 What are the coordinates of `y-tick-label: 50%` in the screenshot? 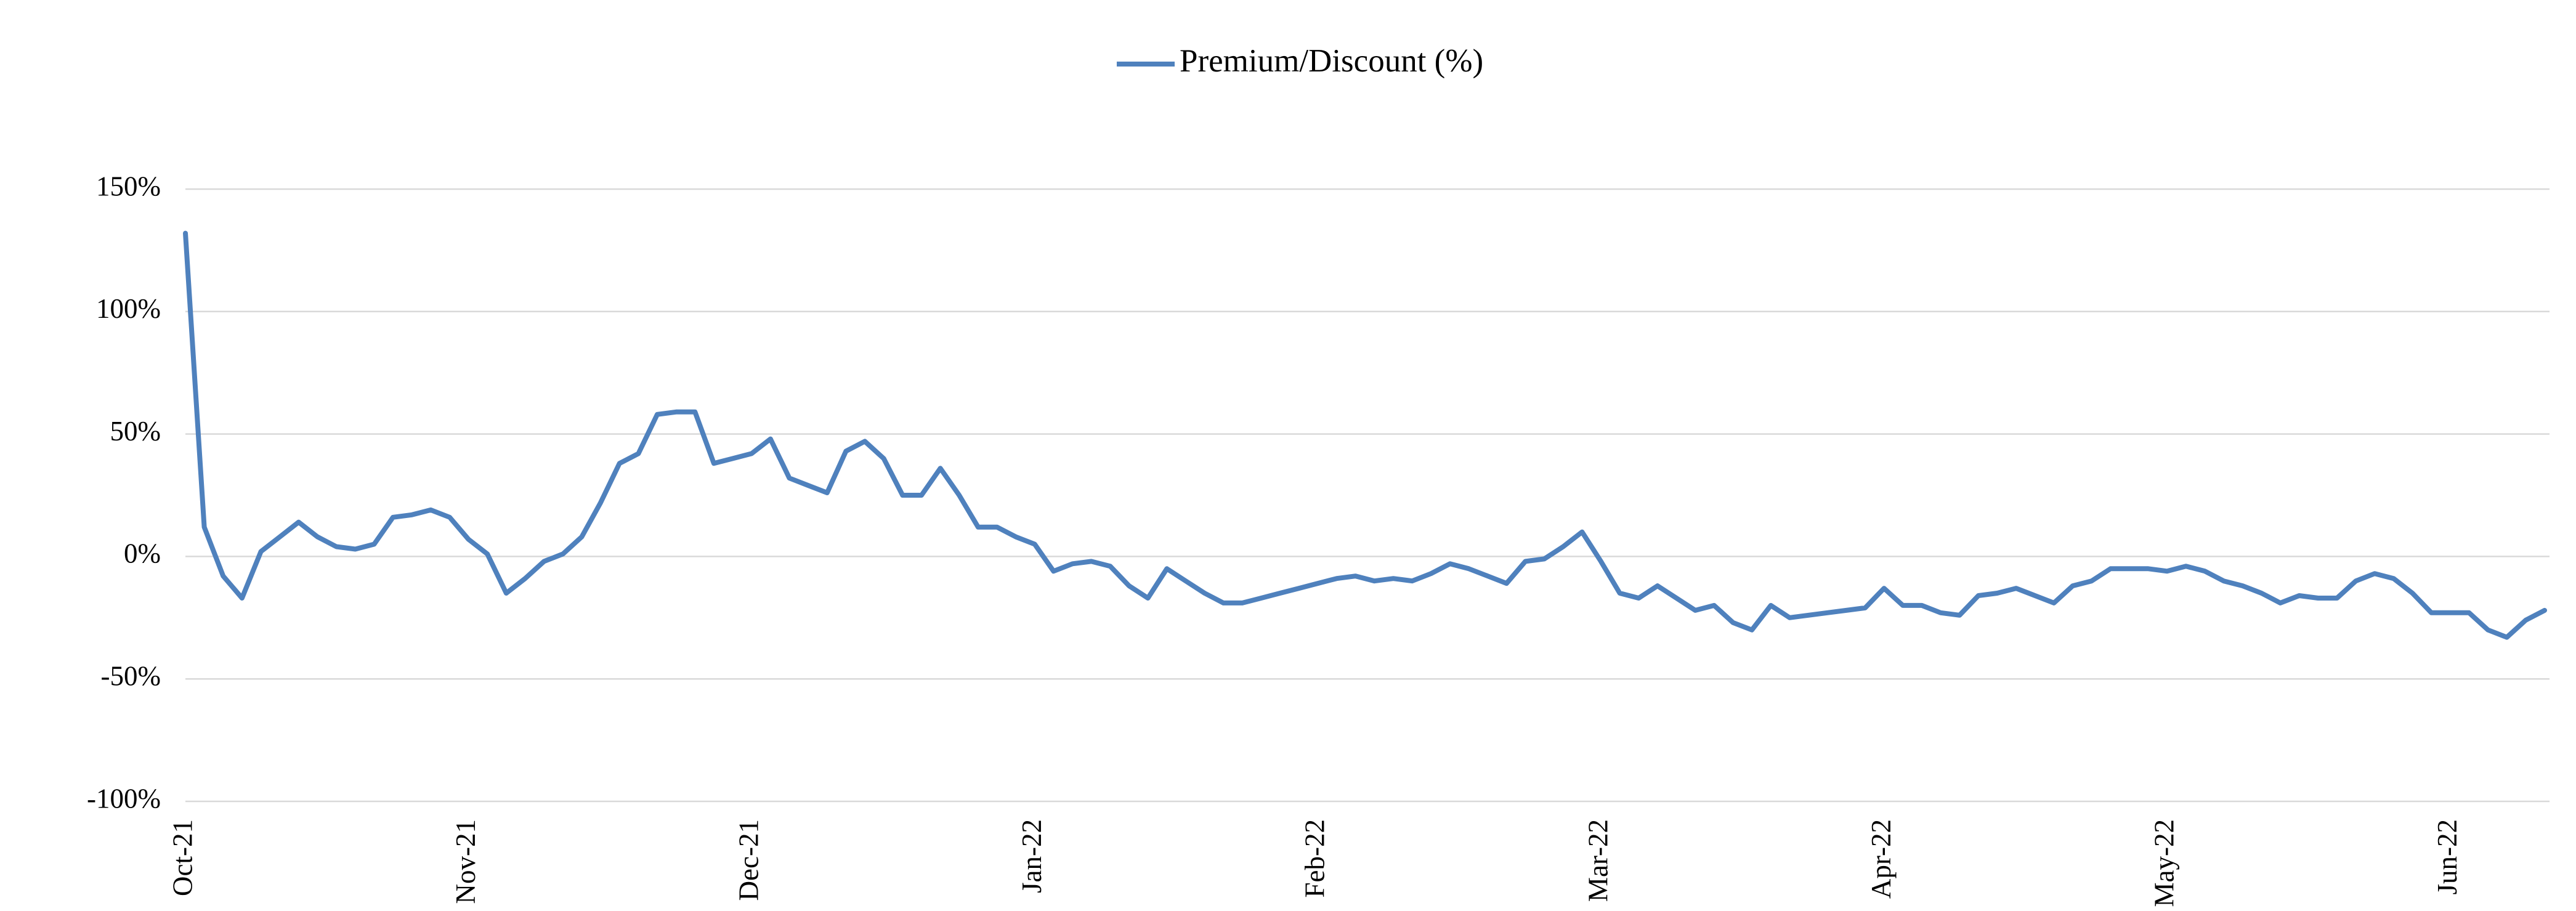 It's located at (135, 431).